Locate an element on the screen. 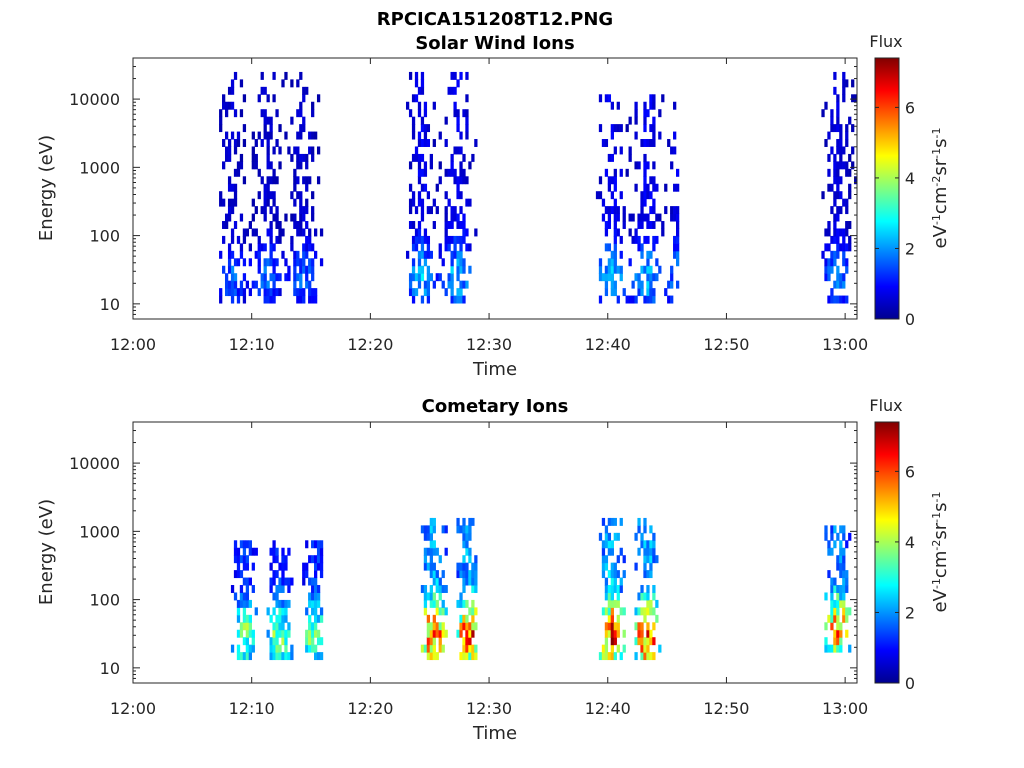 The width and height of the screenshot is (1024, 768). y-axis-label-solar-wind: Energy (eV) is located at coordinates (46, 188).